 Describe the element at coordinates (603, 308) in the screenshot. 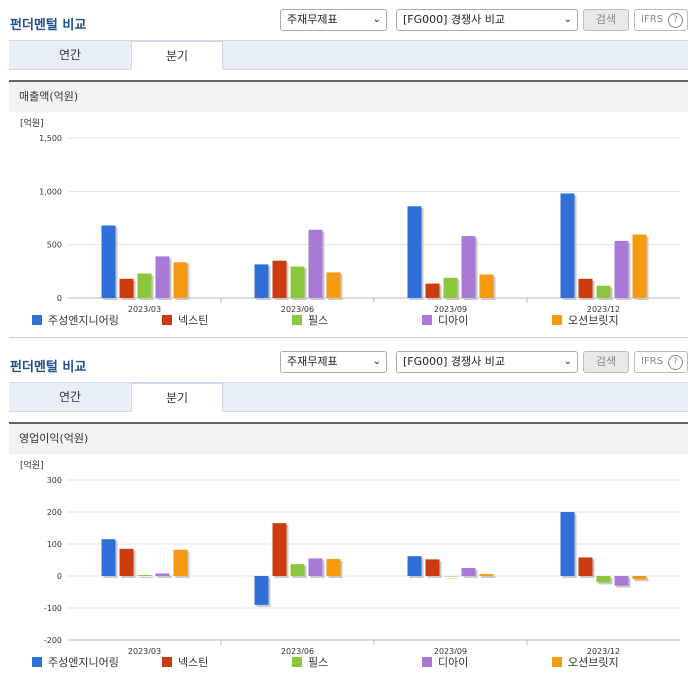

I see `x-tick-label: 2023/12` at that location.